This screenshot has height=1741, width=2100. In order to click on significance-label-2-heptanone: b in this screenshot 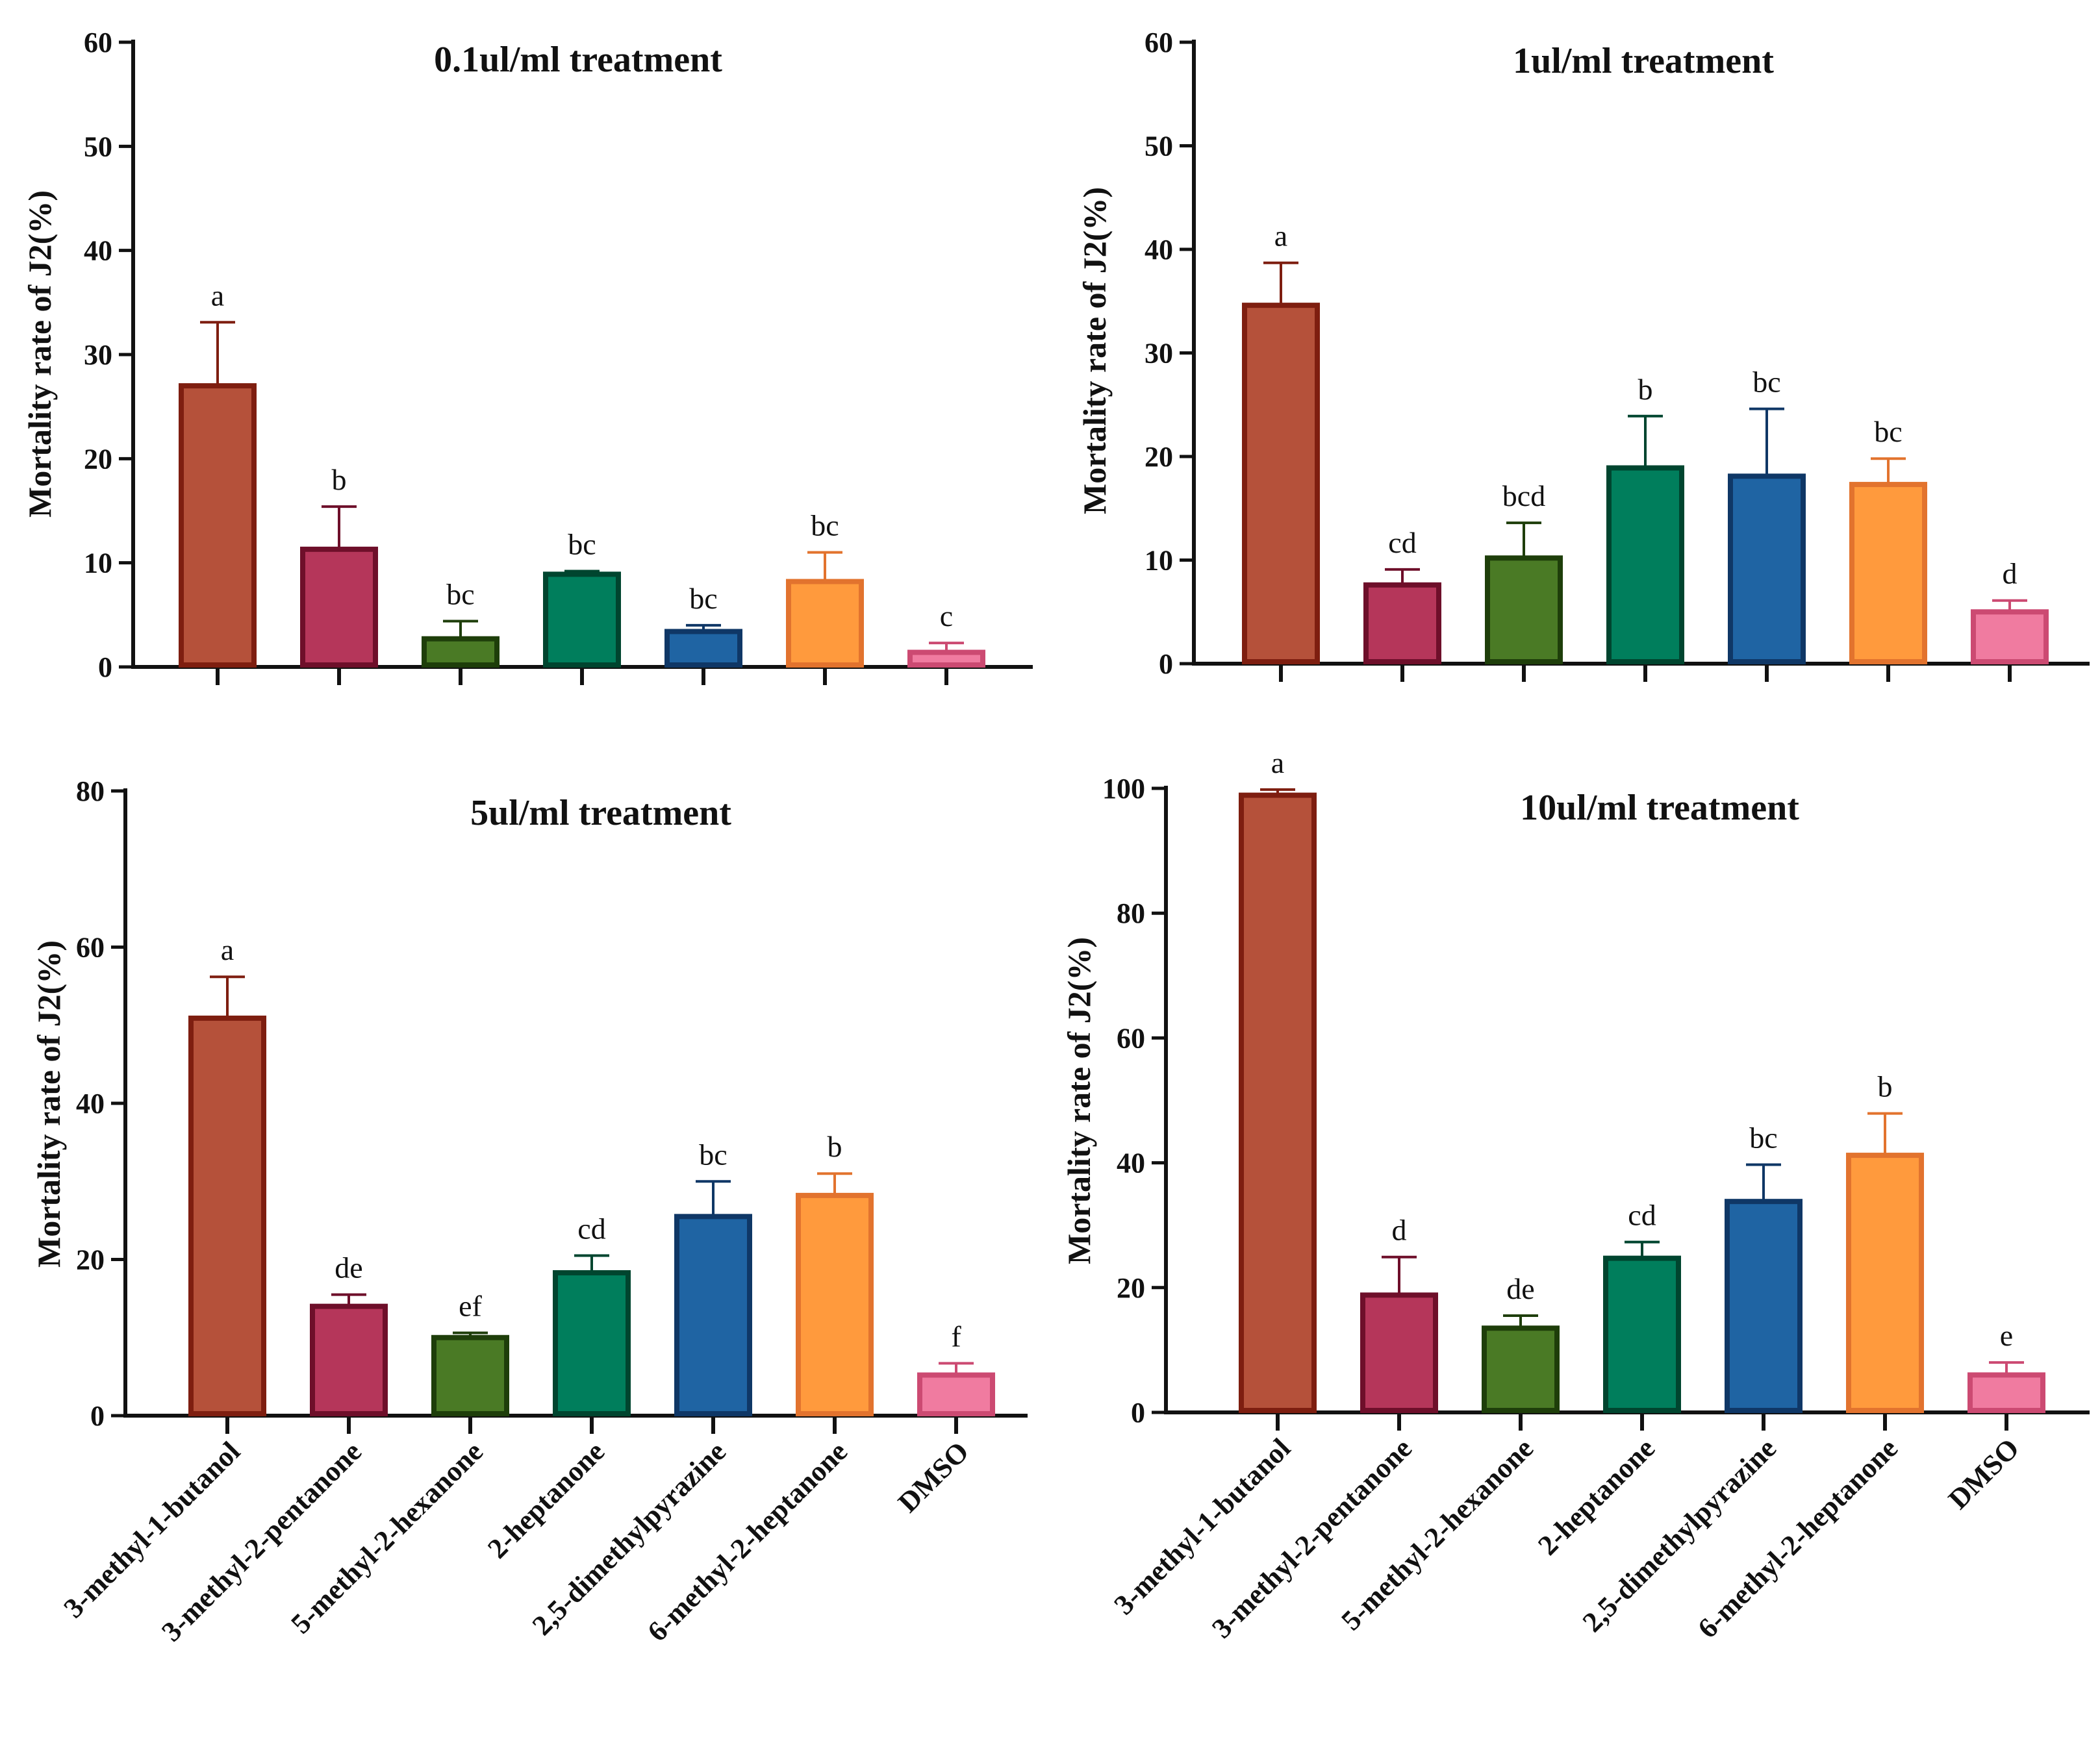, I will do `click(1645, 389)`.